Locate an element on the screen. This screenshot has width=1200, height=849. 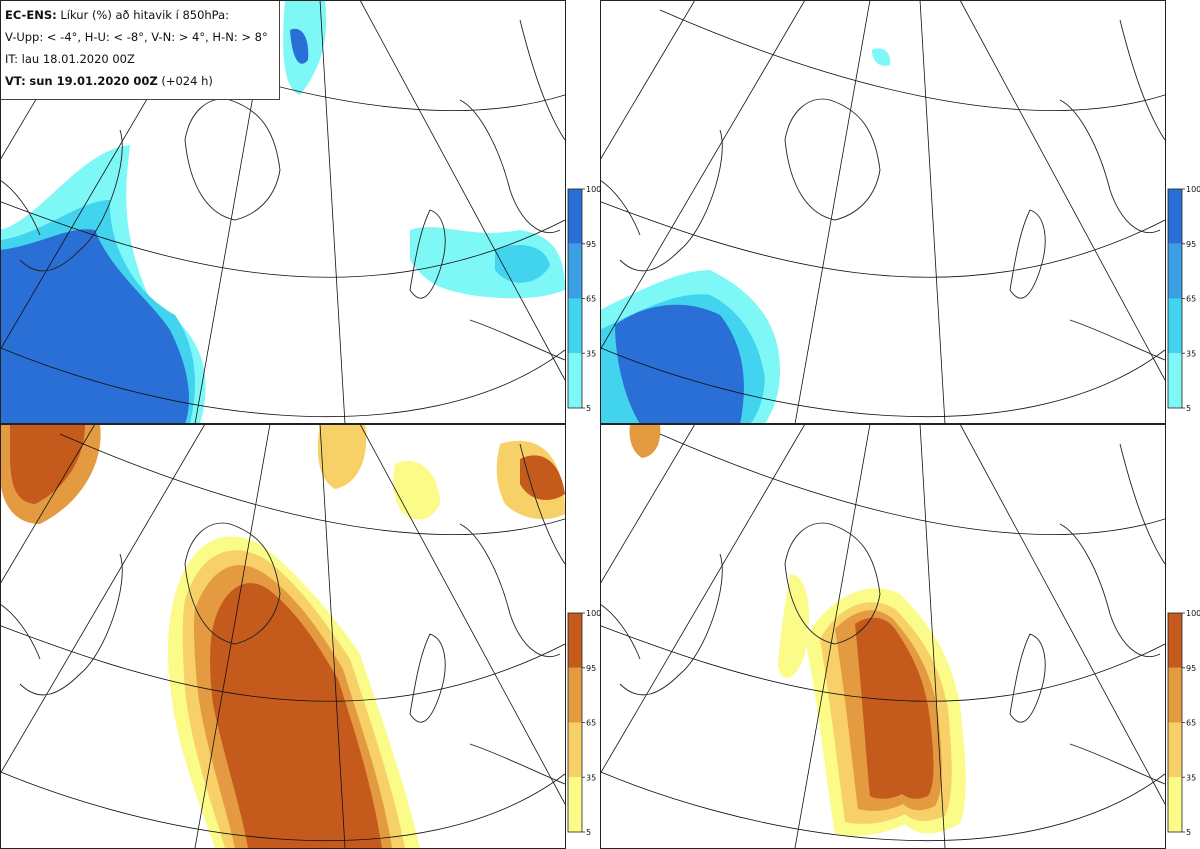
lead-time: (+024 h) is located at coordinates (187, 81).